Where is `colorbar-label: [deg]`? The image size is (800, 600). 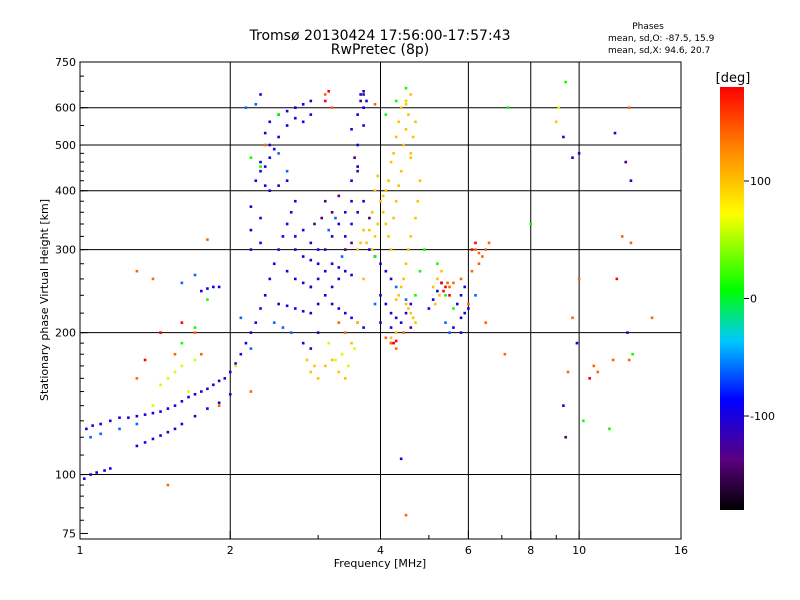
colorbar-label: [deg] is located at coordinates (733, 78).